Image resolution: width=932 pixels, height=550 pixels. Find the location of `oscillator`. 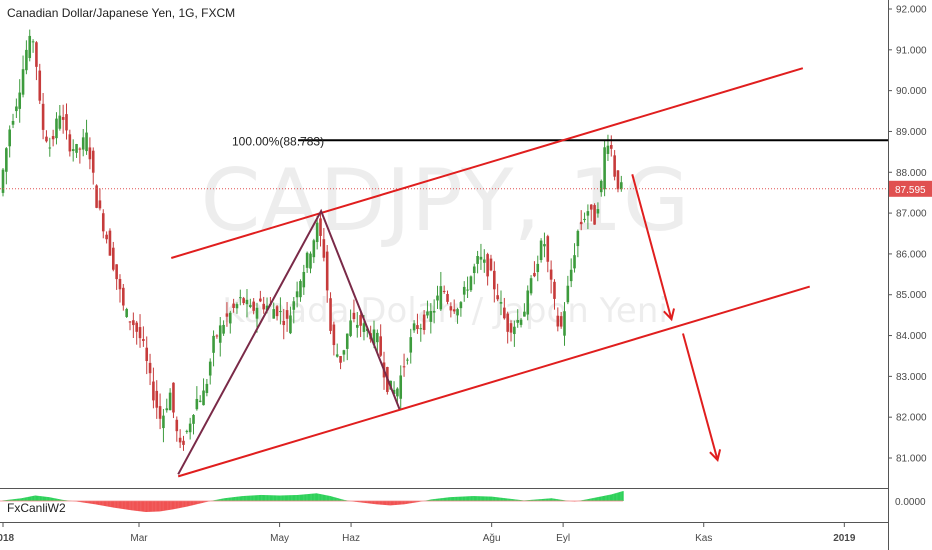

oscillator is located at coordinates (312, 501).